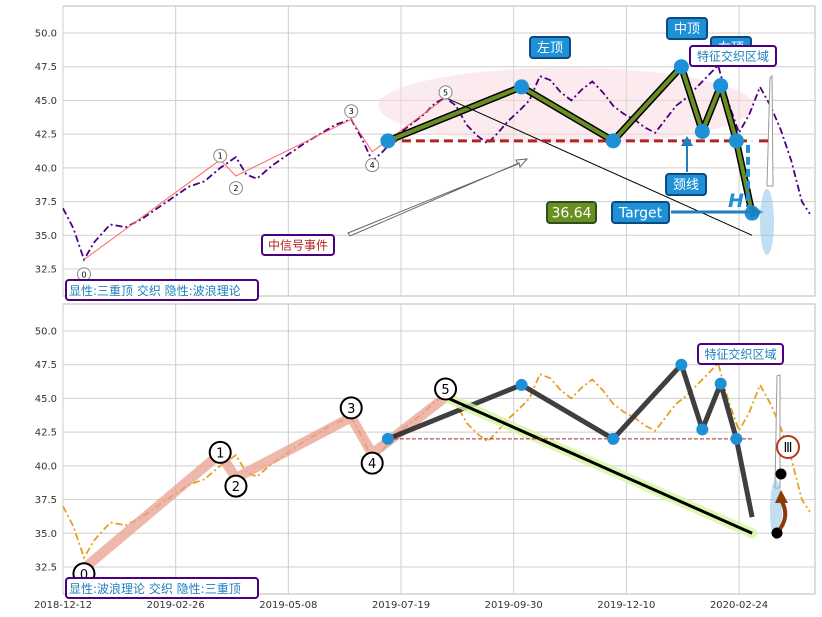 This screenshot has height=617, width=822. I want to click on mid-top-label-box, so click(687, 28).